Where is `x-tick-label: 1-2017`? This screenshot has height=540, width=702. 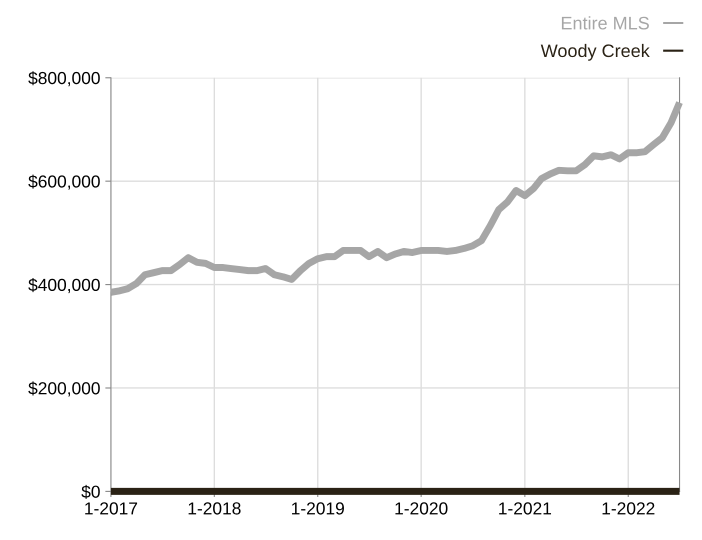 x-tick-label: 1-2017 is located at coordinates (111, 508).